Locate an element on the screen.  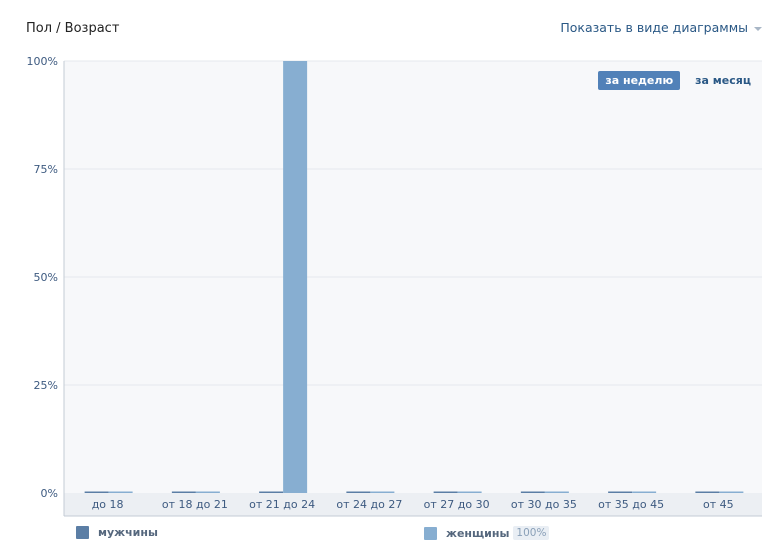
legend-swatch-men is located at coordinates (82, 532).